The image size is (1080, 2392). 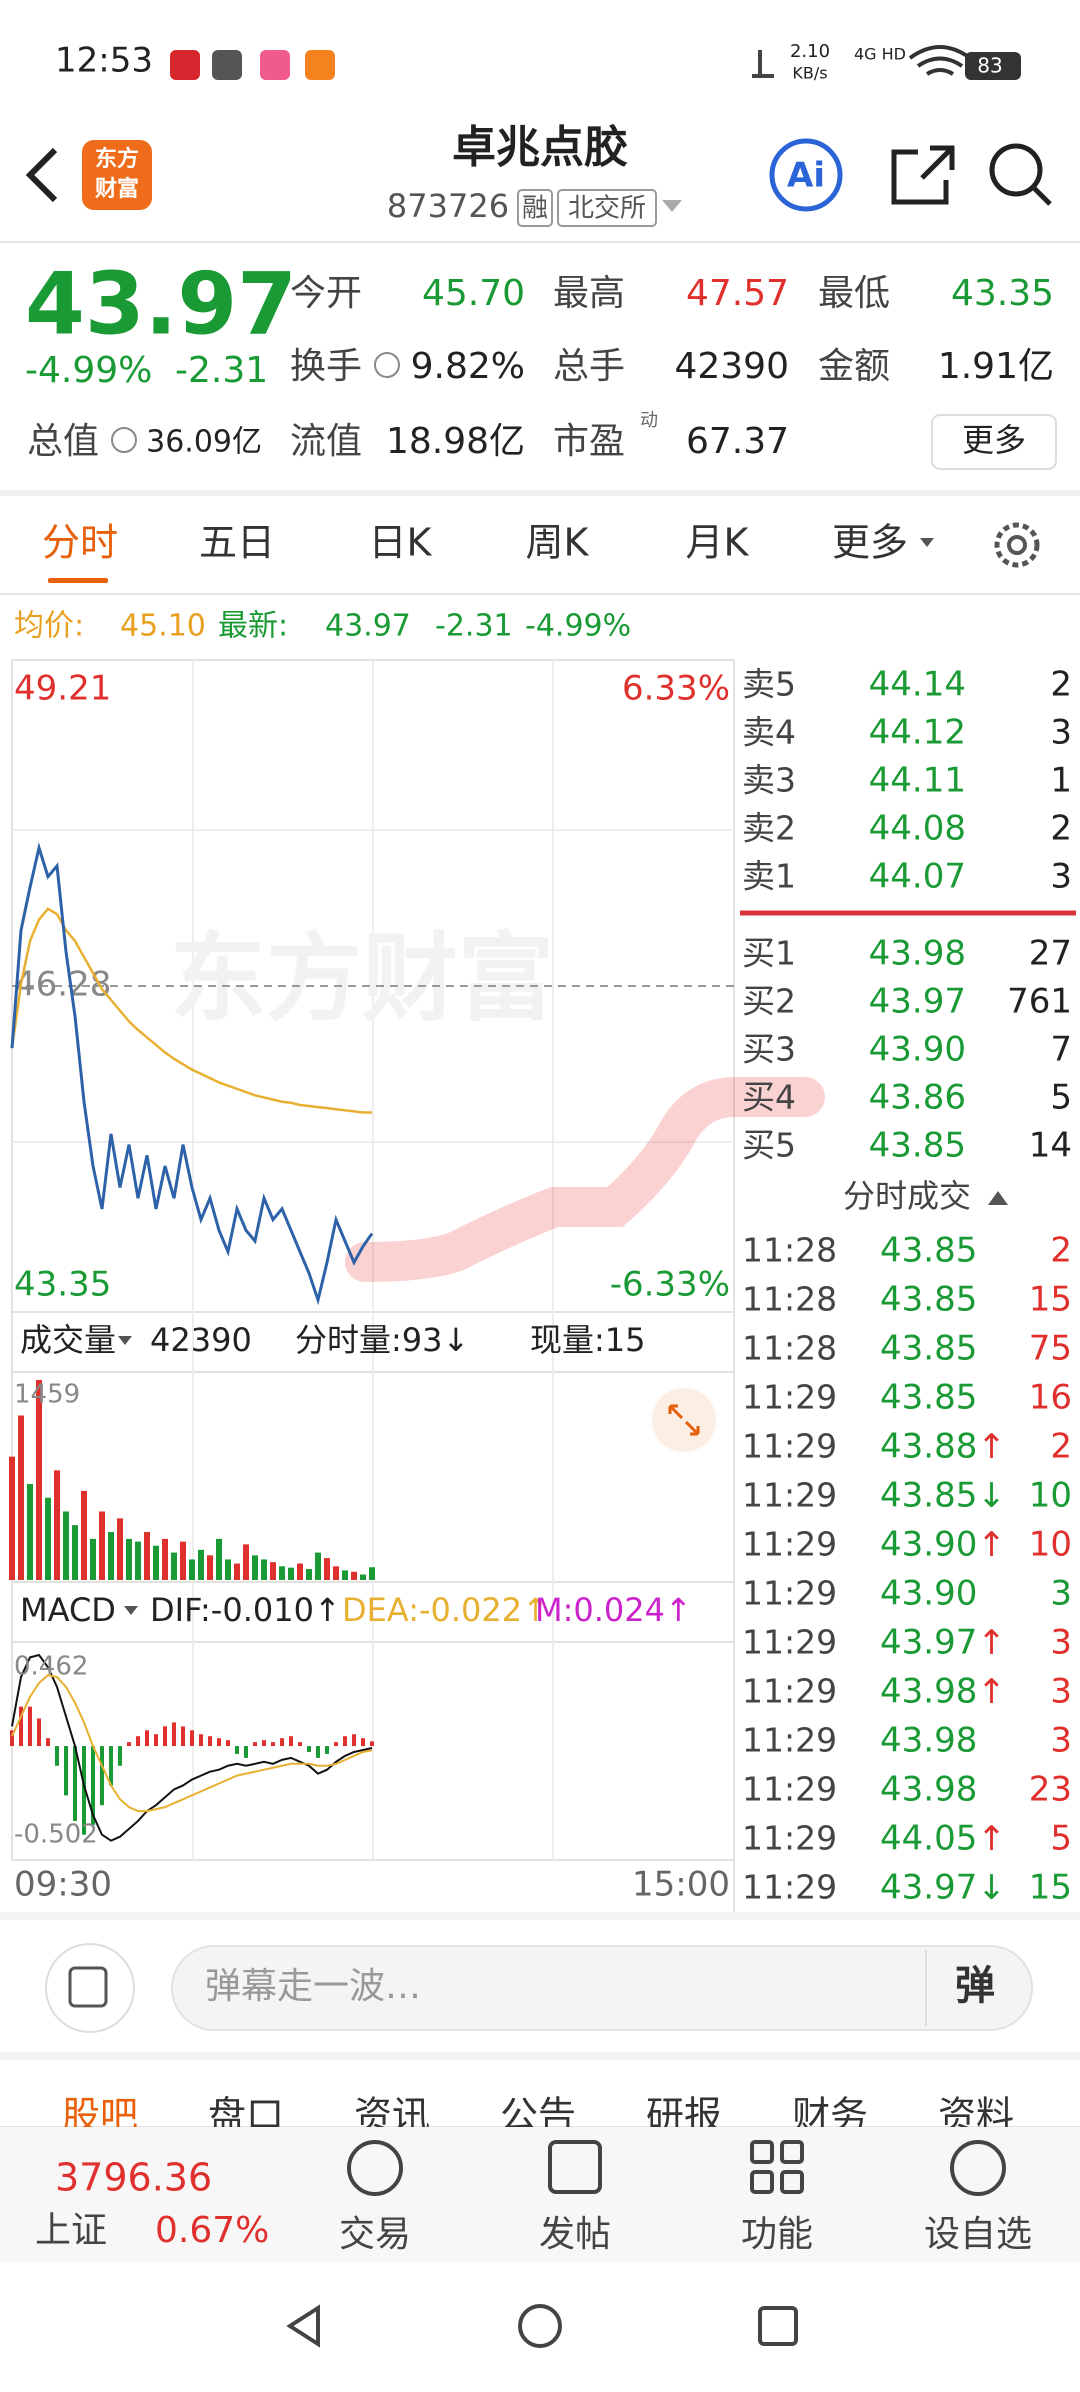 What do you see at coordinates (1061, 781) in the screenshot?
I see `book-volume: 1` at bounding box center [1061, 781].